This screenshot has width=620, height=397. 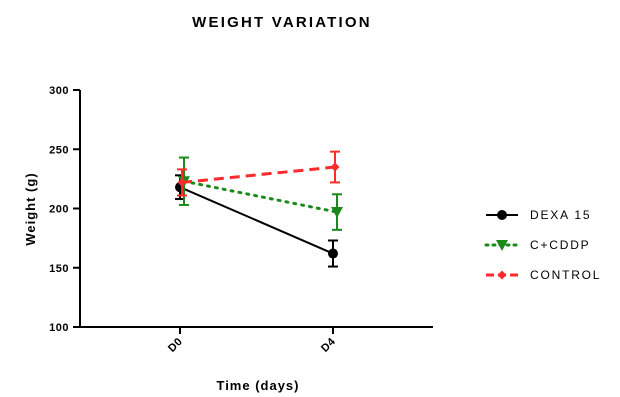 I want to click on y-tick-label: 250, so click(x=59, y=150).